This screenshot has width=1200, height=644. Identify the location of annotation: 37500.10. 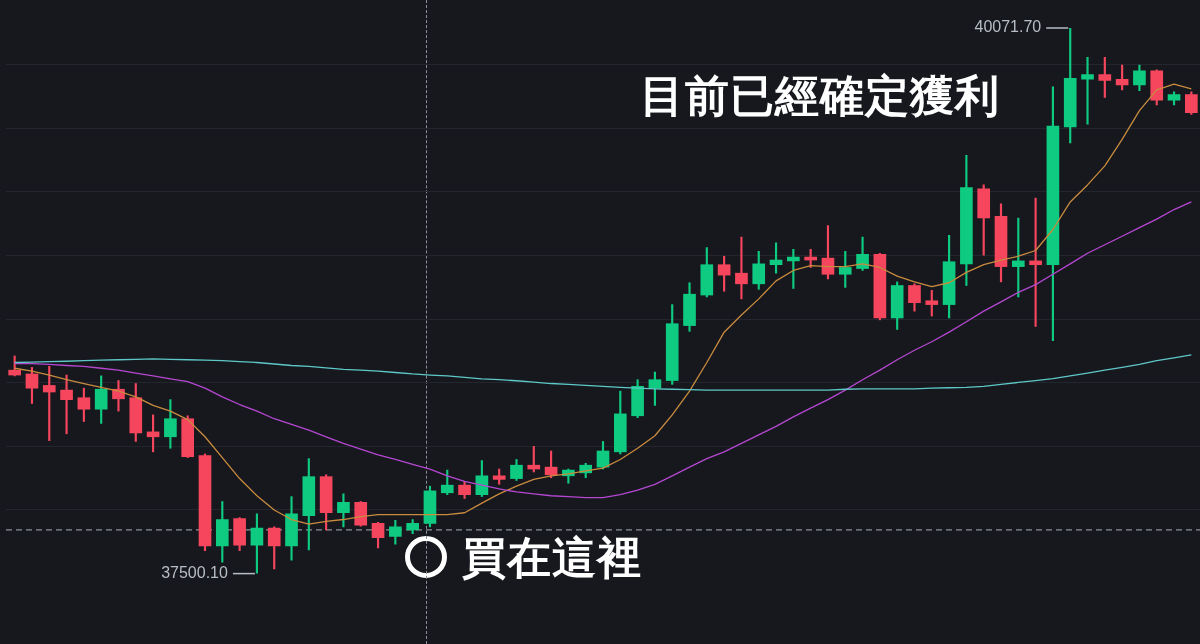
(195, 573).